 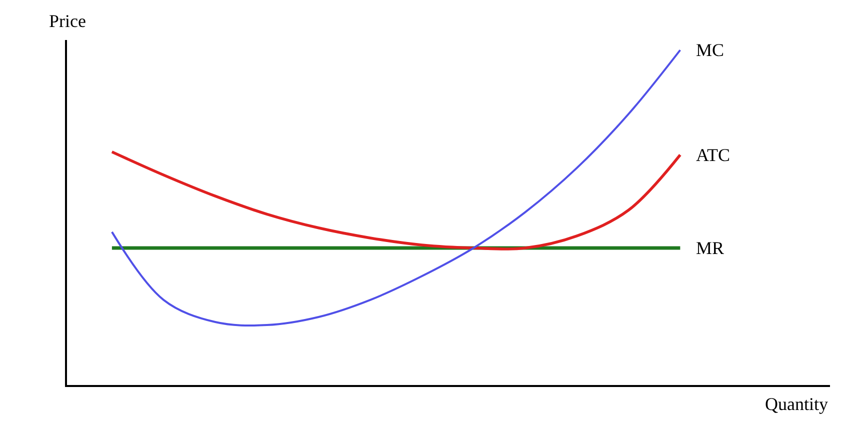 I want to click on x-axis-title: Quantity, so click(x=796, y=404).